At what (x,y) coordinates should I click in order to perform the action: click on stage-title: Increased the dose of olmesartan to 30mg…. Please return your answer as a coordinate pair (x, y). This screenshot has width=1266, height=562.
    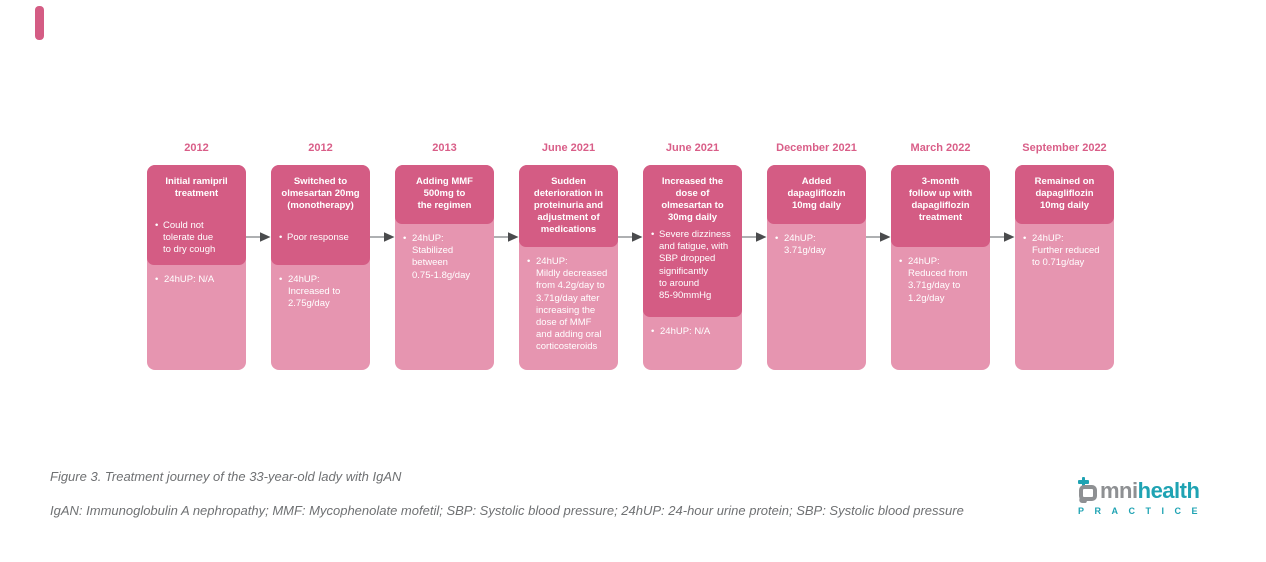
    Looking at the image, I should click on (692, 199).